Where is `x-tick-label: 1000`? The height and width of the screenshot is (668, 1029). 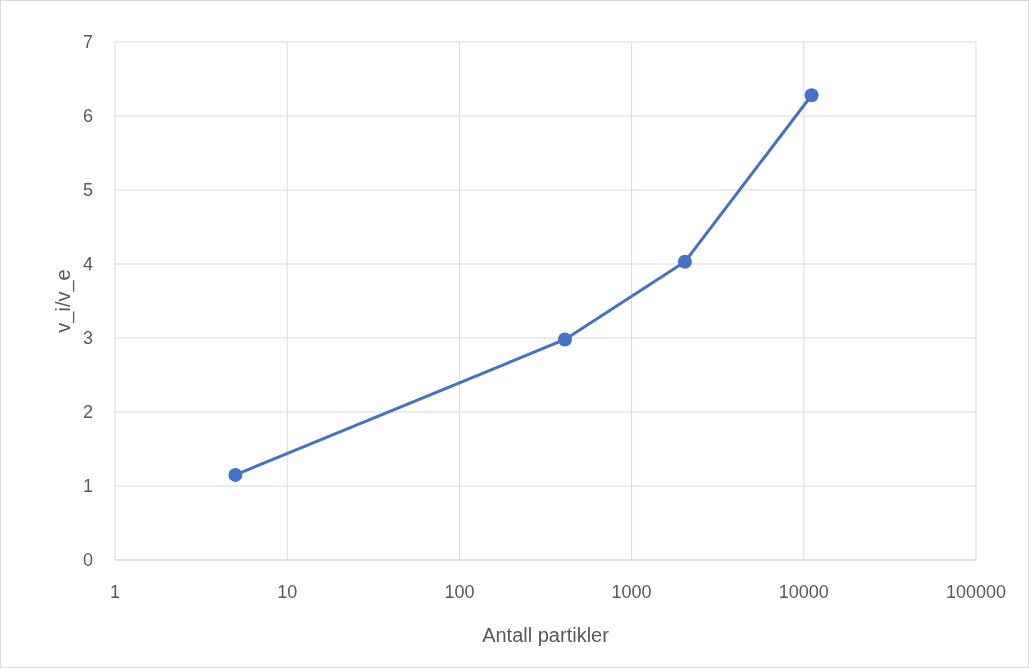 x-tick-label: 1000 is located at coordinates (631, 592).